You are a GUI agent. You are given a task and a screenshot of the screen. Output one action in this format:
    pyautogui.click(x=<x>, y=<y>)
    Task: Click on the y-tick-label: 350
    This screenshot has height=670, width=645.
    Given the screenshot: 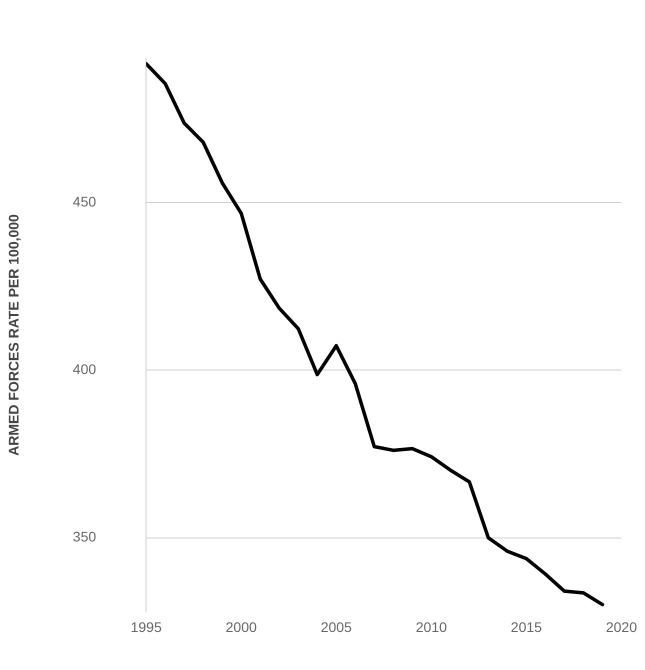 What is the action you would take?
    pyautogui.click(x=84, y=536)
    